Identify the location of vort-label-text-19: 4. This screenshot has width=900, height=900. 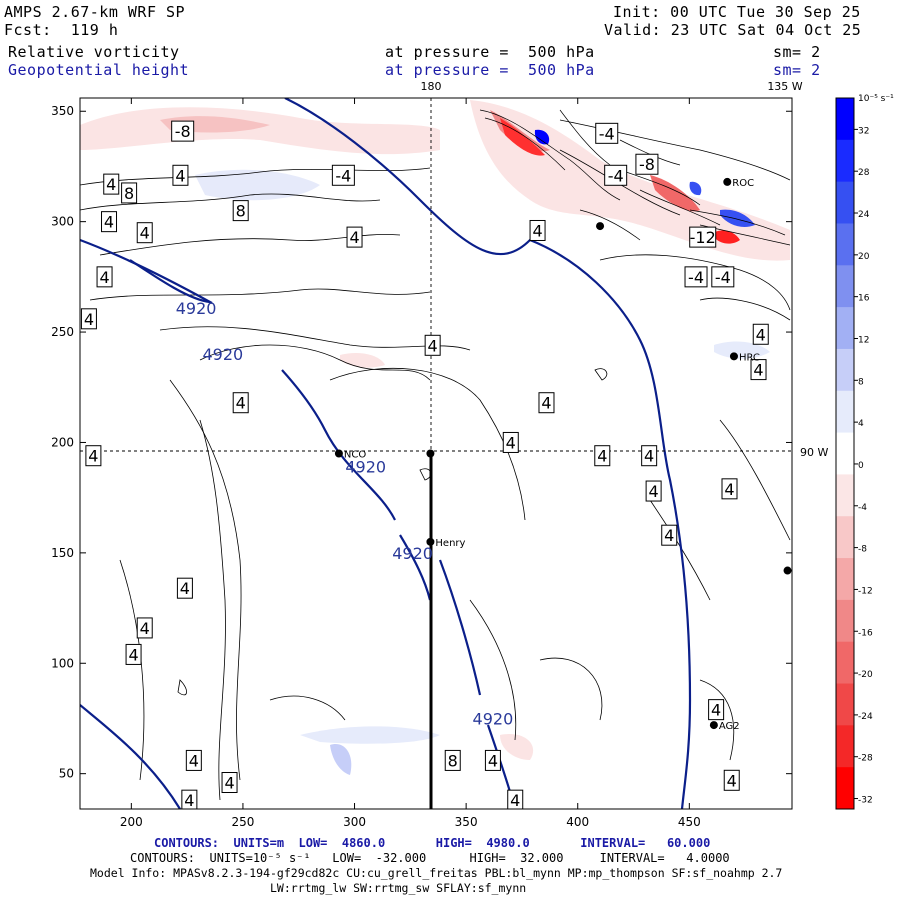
(761, 334).